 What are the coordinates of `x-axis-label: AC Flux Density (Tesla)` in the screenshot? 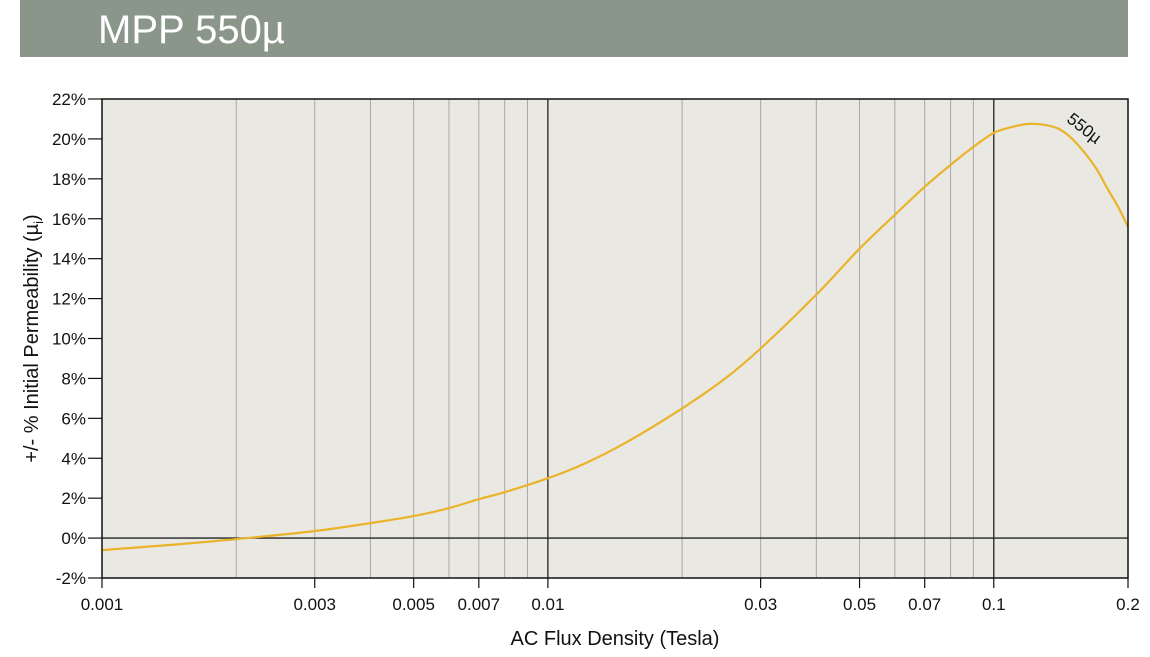 It's located at (615, 639).